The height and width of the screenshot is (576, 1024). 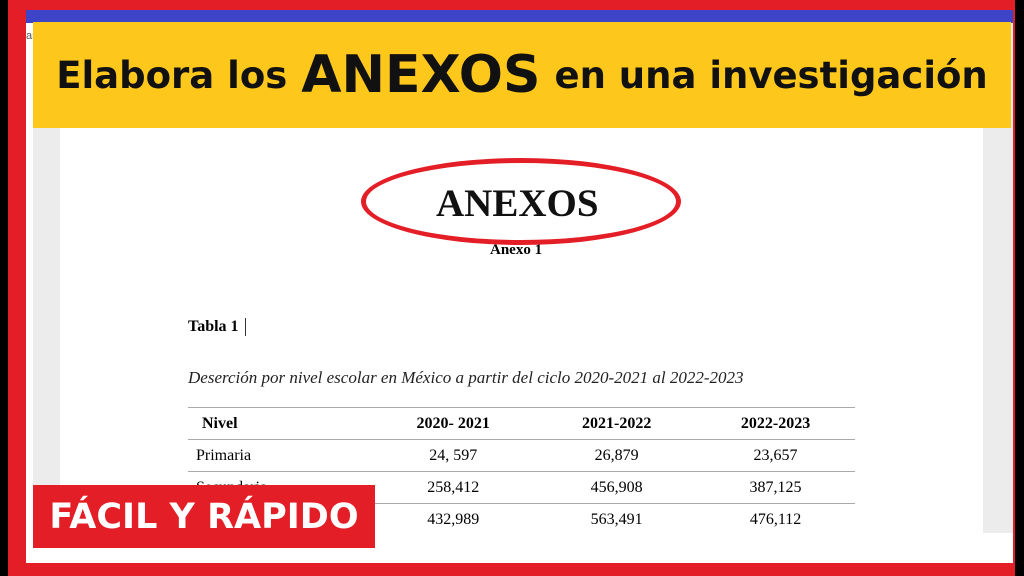 What do you see at coordinates (279, 455) in the screenshot?
I see `cell: Primaria` at bounding box center [279, 455].